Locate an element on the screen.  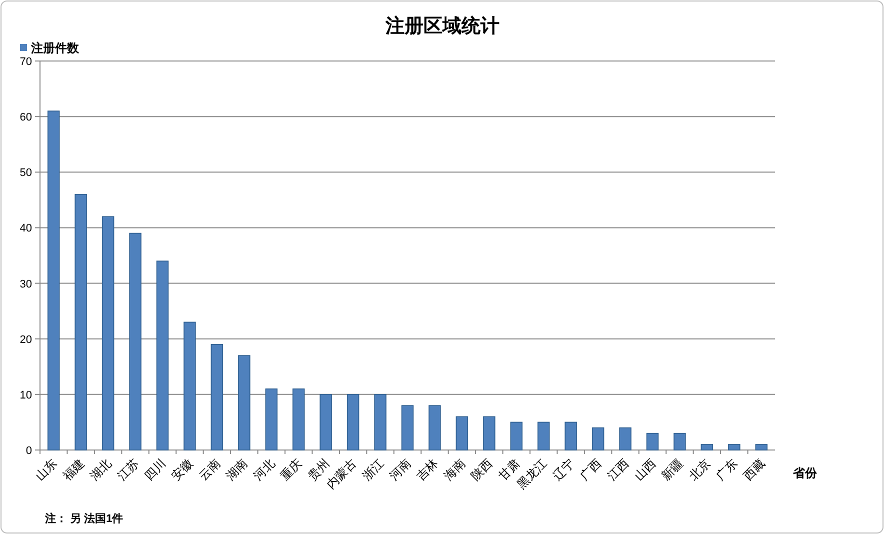
x-tick-label: 海南 is located at coordinates (454, 470).